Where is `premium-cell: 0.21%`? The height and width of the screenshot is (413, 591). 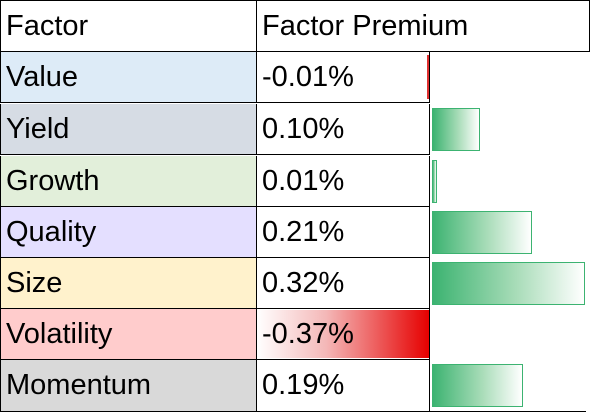 premium-cell: 0.21% is located at coordinates (343, 232).